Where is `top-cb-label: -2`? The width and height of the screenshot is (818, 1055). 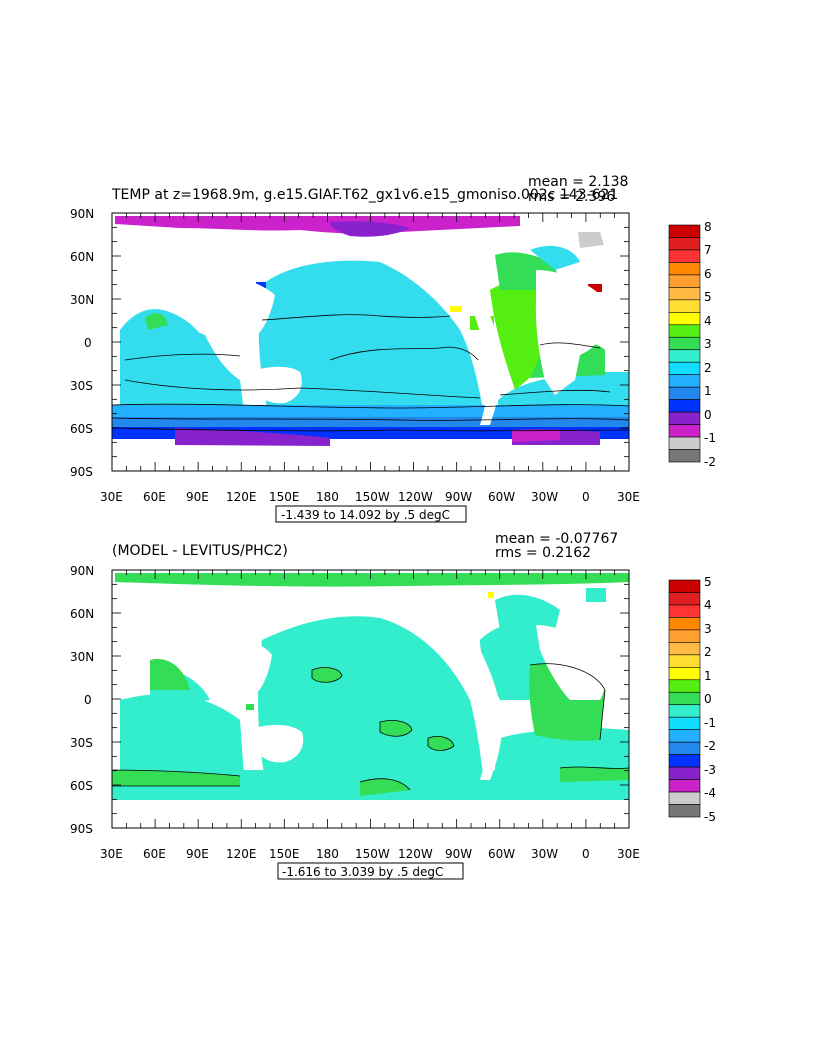
top-cb-label: -2 is located at coordinates (710, 462).